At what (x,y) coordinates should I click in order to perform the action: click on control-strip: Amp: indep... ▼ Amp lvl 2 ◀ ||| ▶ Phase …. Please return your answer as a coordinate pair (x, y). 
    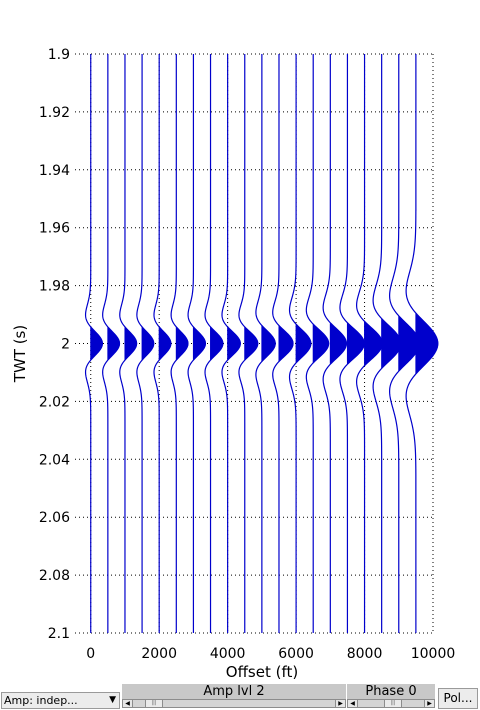
    Looking at the image, I should click on (240, 696).